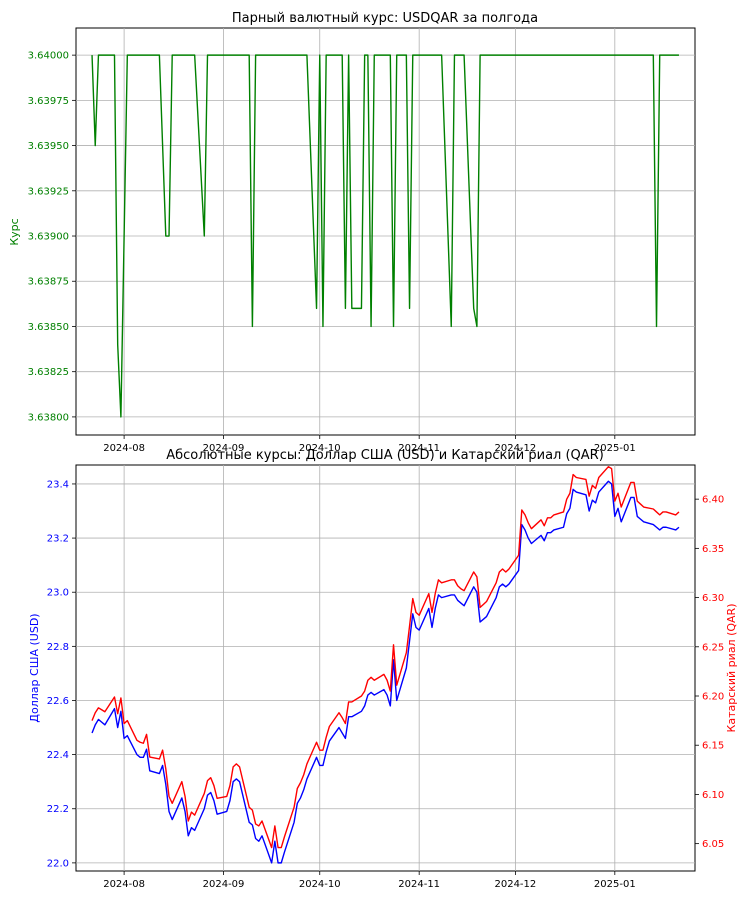 This screenshot has height=900, width=750. What do you see at coordinates (58, 863) in the screenshot?
I see `y-tick-label: 22.0` at bounding box center [58, 863].